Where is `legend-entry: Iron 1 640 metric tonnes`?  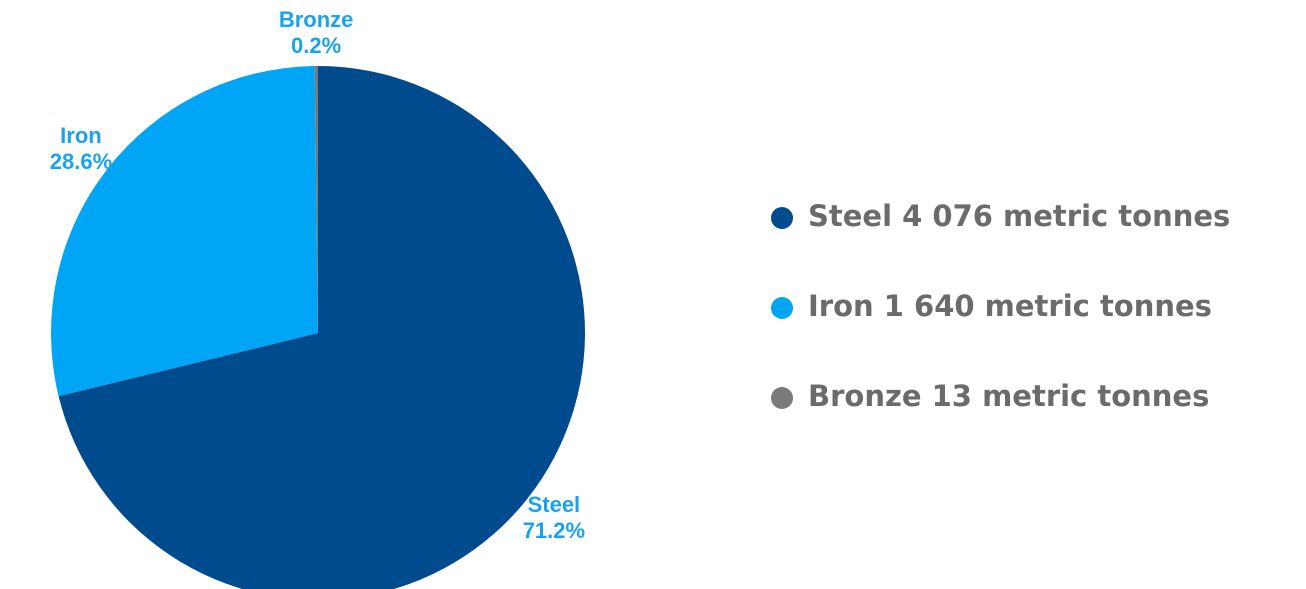
legend-entry: Iron 1 640 metric tonnes is located at coordinates (1010, 306).